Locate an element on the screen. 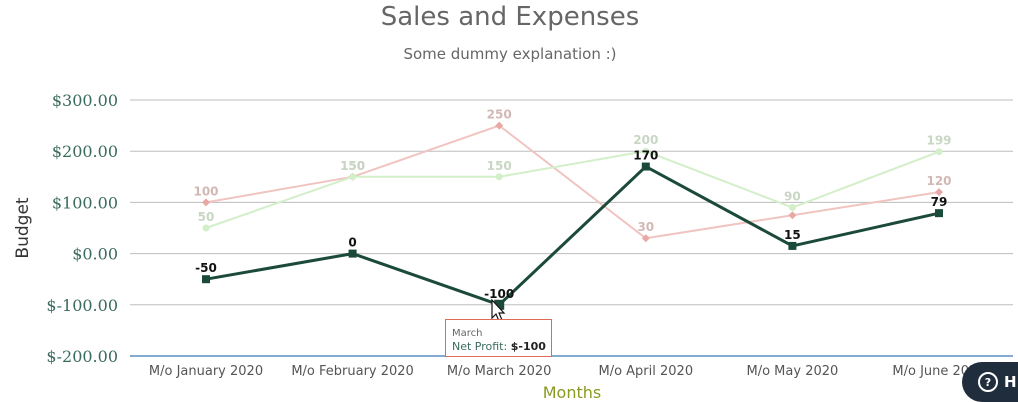 This screenshot has width=1018, height=402. data-label-s1: 100 is located at coordinates (205, 191).